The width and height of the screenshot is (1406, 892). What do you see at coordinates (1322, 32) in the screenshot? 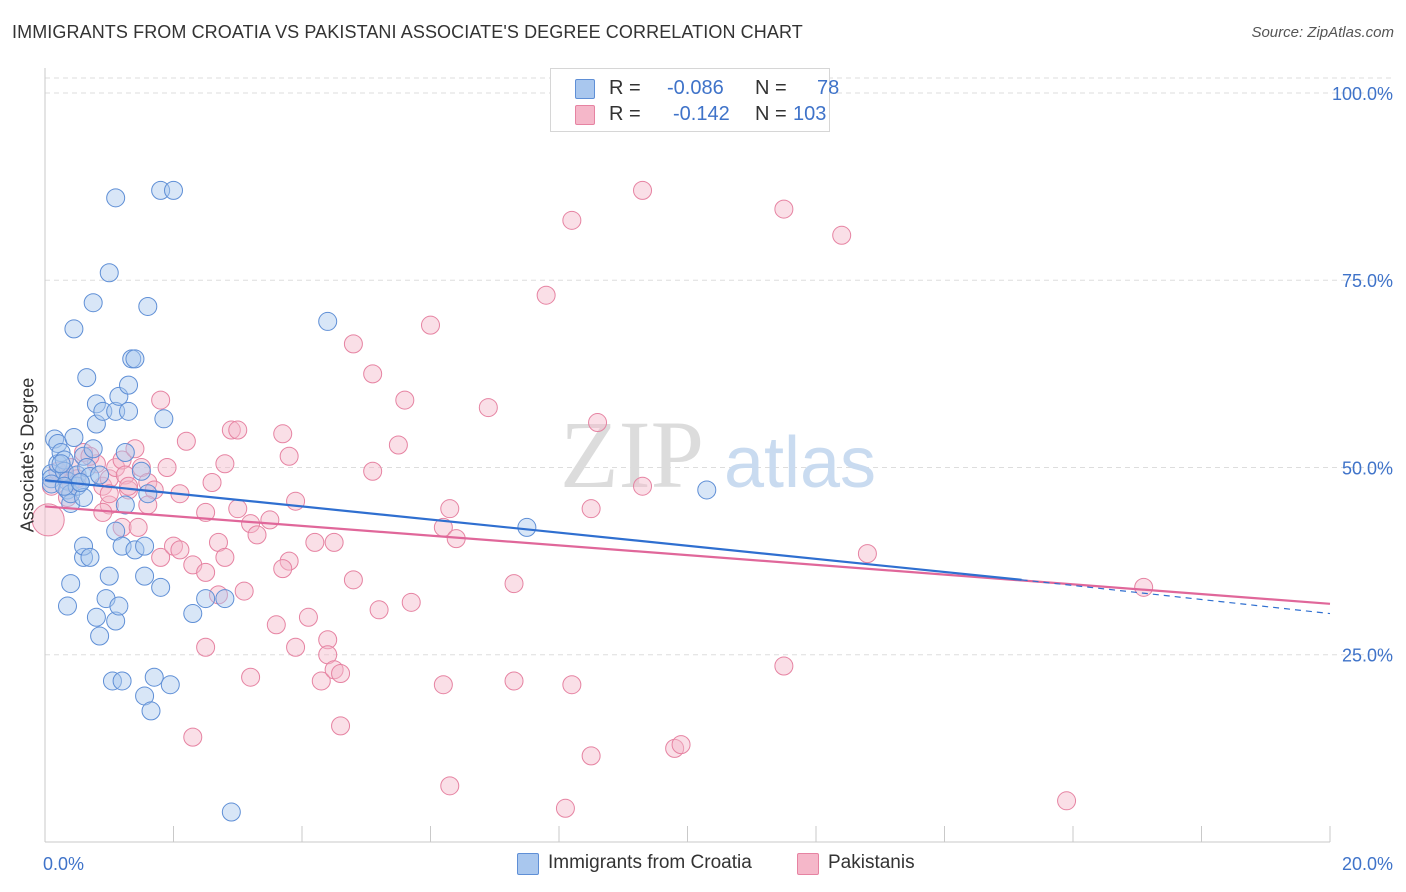
I see `source-credit: Source: ZipAtlas.com` at bounding box center [1322, 32].